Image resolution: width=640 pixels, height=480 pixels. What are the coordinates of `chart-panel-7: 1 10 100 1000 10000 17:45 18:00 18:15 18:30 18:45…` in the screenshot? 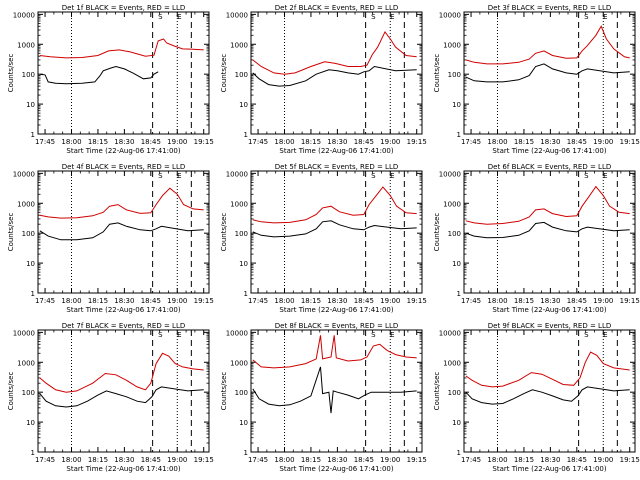 It's located at (110, 397).